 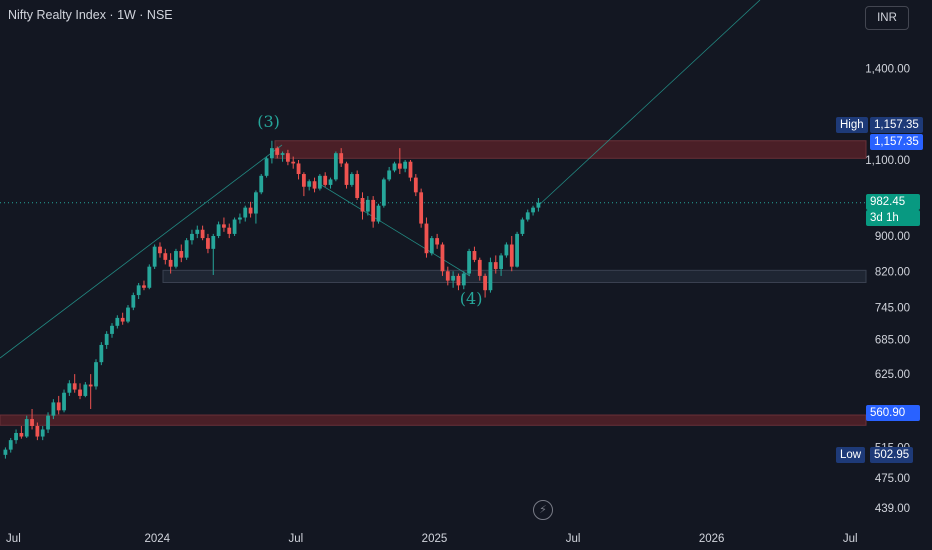 What do you see at coordinates (893, 202) in the screenshot?
I see `last-price-value: 982.45` at bounding box center [893, 202].